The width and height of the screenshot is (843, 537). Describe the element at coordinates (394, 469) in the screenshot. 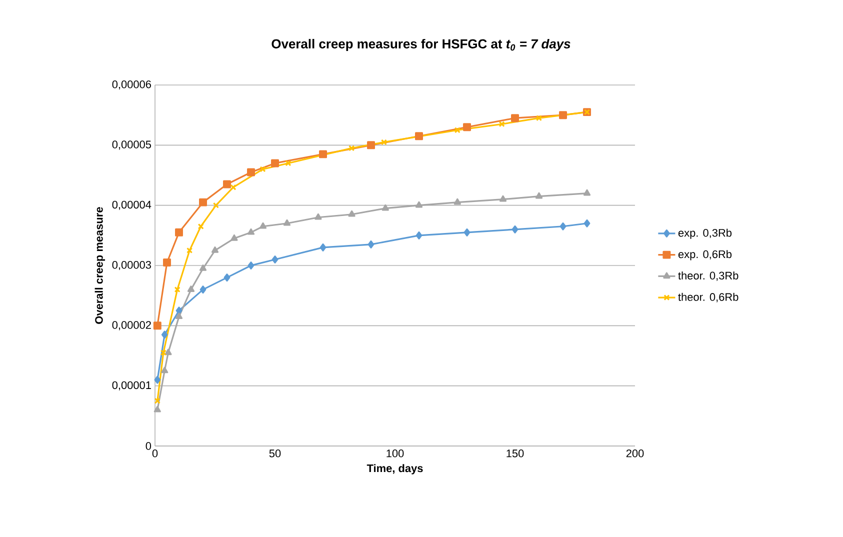

I see `x-axis-title: Time, days` at that location.